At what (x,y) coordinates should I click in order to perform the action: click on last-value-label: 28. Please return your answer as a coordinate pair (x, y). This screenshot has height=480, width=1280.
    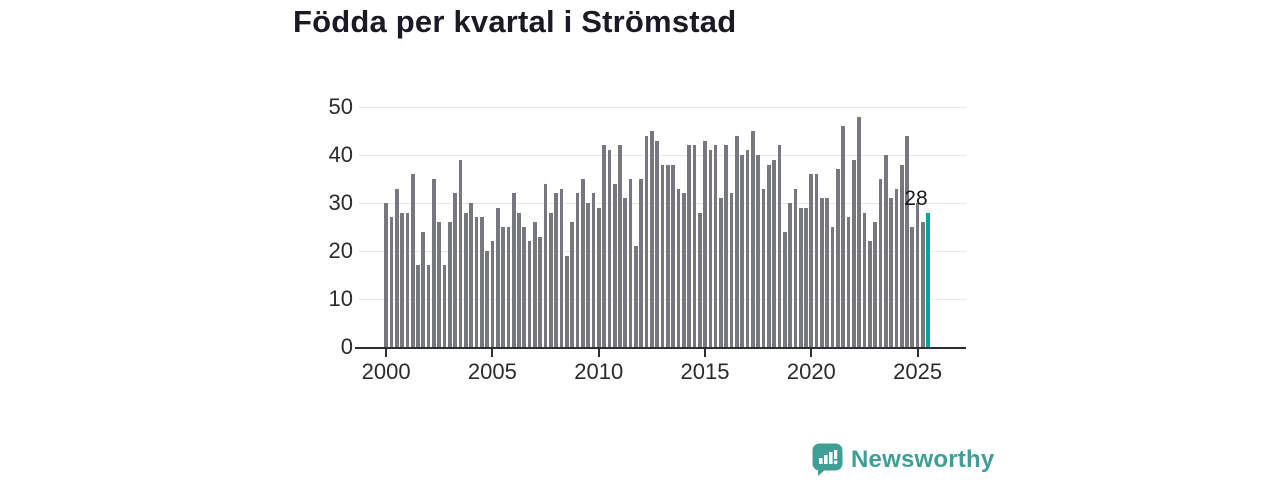
    Looking at the image, I should click on (916, 198).